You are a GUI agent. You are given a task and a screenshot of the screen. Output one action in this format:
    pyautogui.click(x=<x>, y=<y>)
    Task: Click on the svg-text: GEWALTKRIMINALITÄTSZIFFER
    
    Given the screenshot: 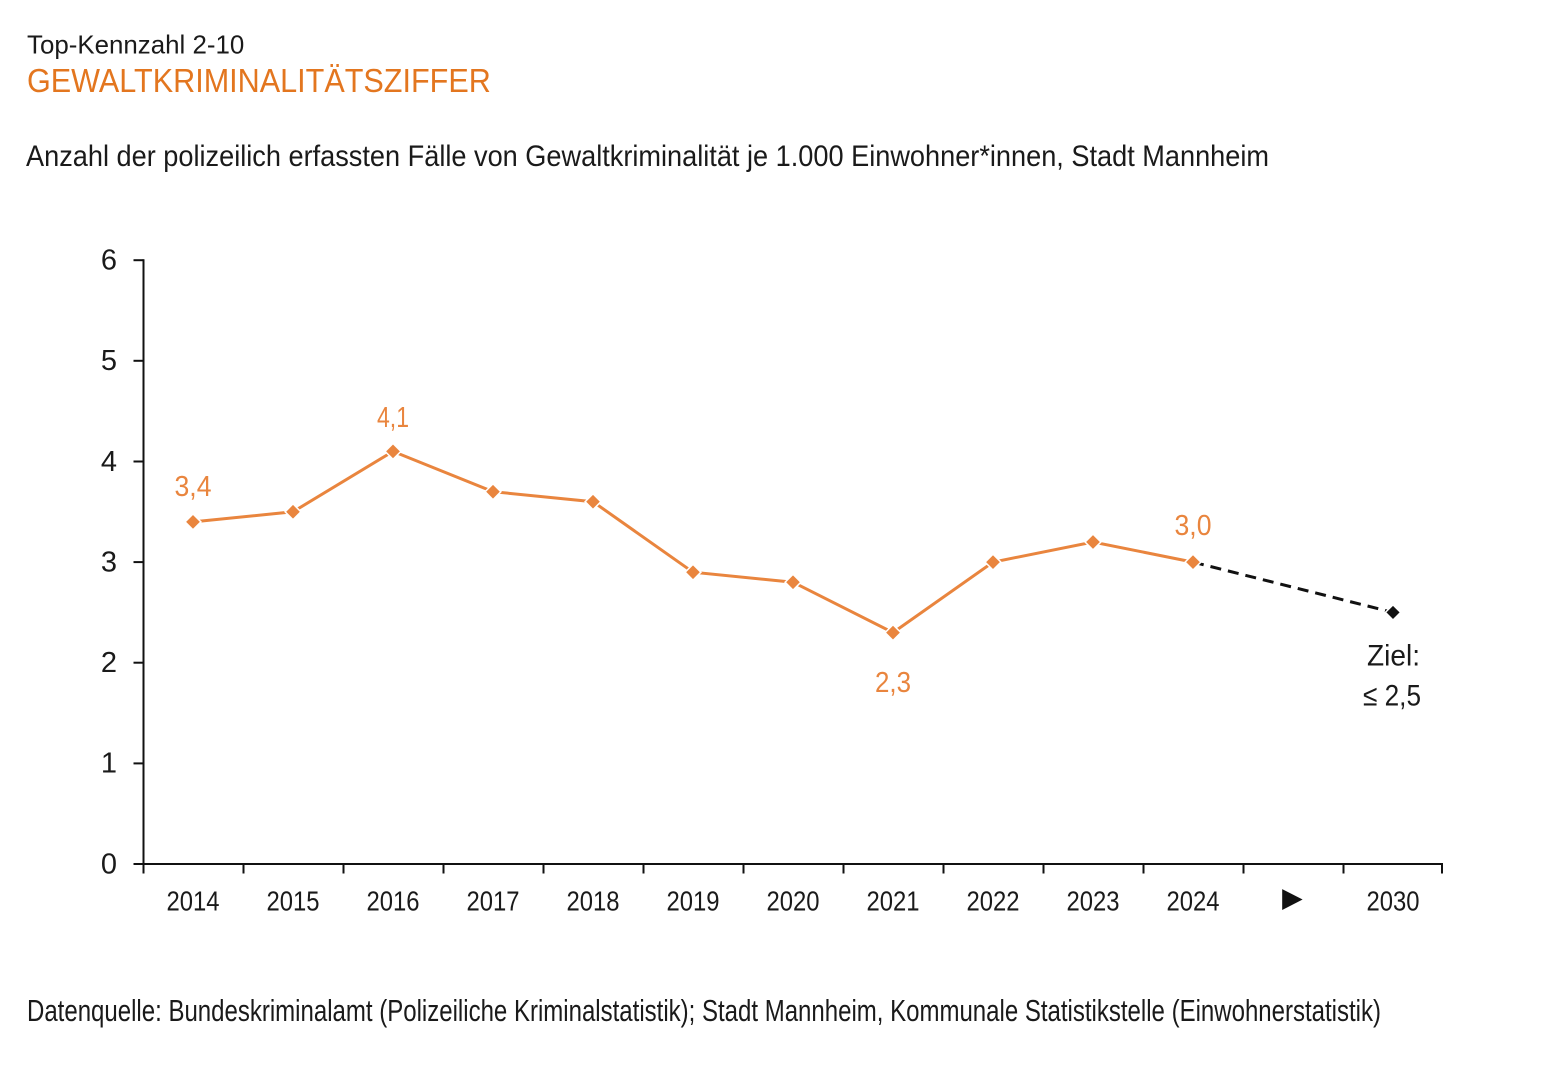 What is the action you would take?
    pyautogui.click(x=259, y=80)
    